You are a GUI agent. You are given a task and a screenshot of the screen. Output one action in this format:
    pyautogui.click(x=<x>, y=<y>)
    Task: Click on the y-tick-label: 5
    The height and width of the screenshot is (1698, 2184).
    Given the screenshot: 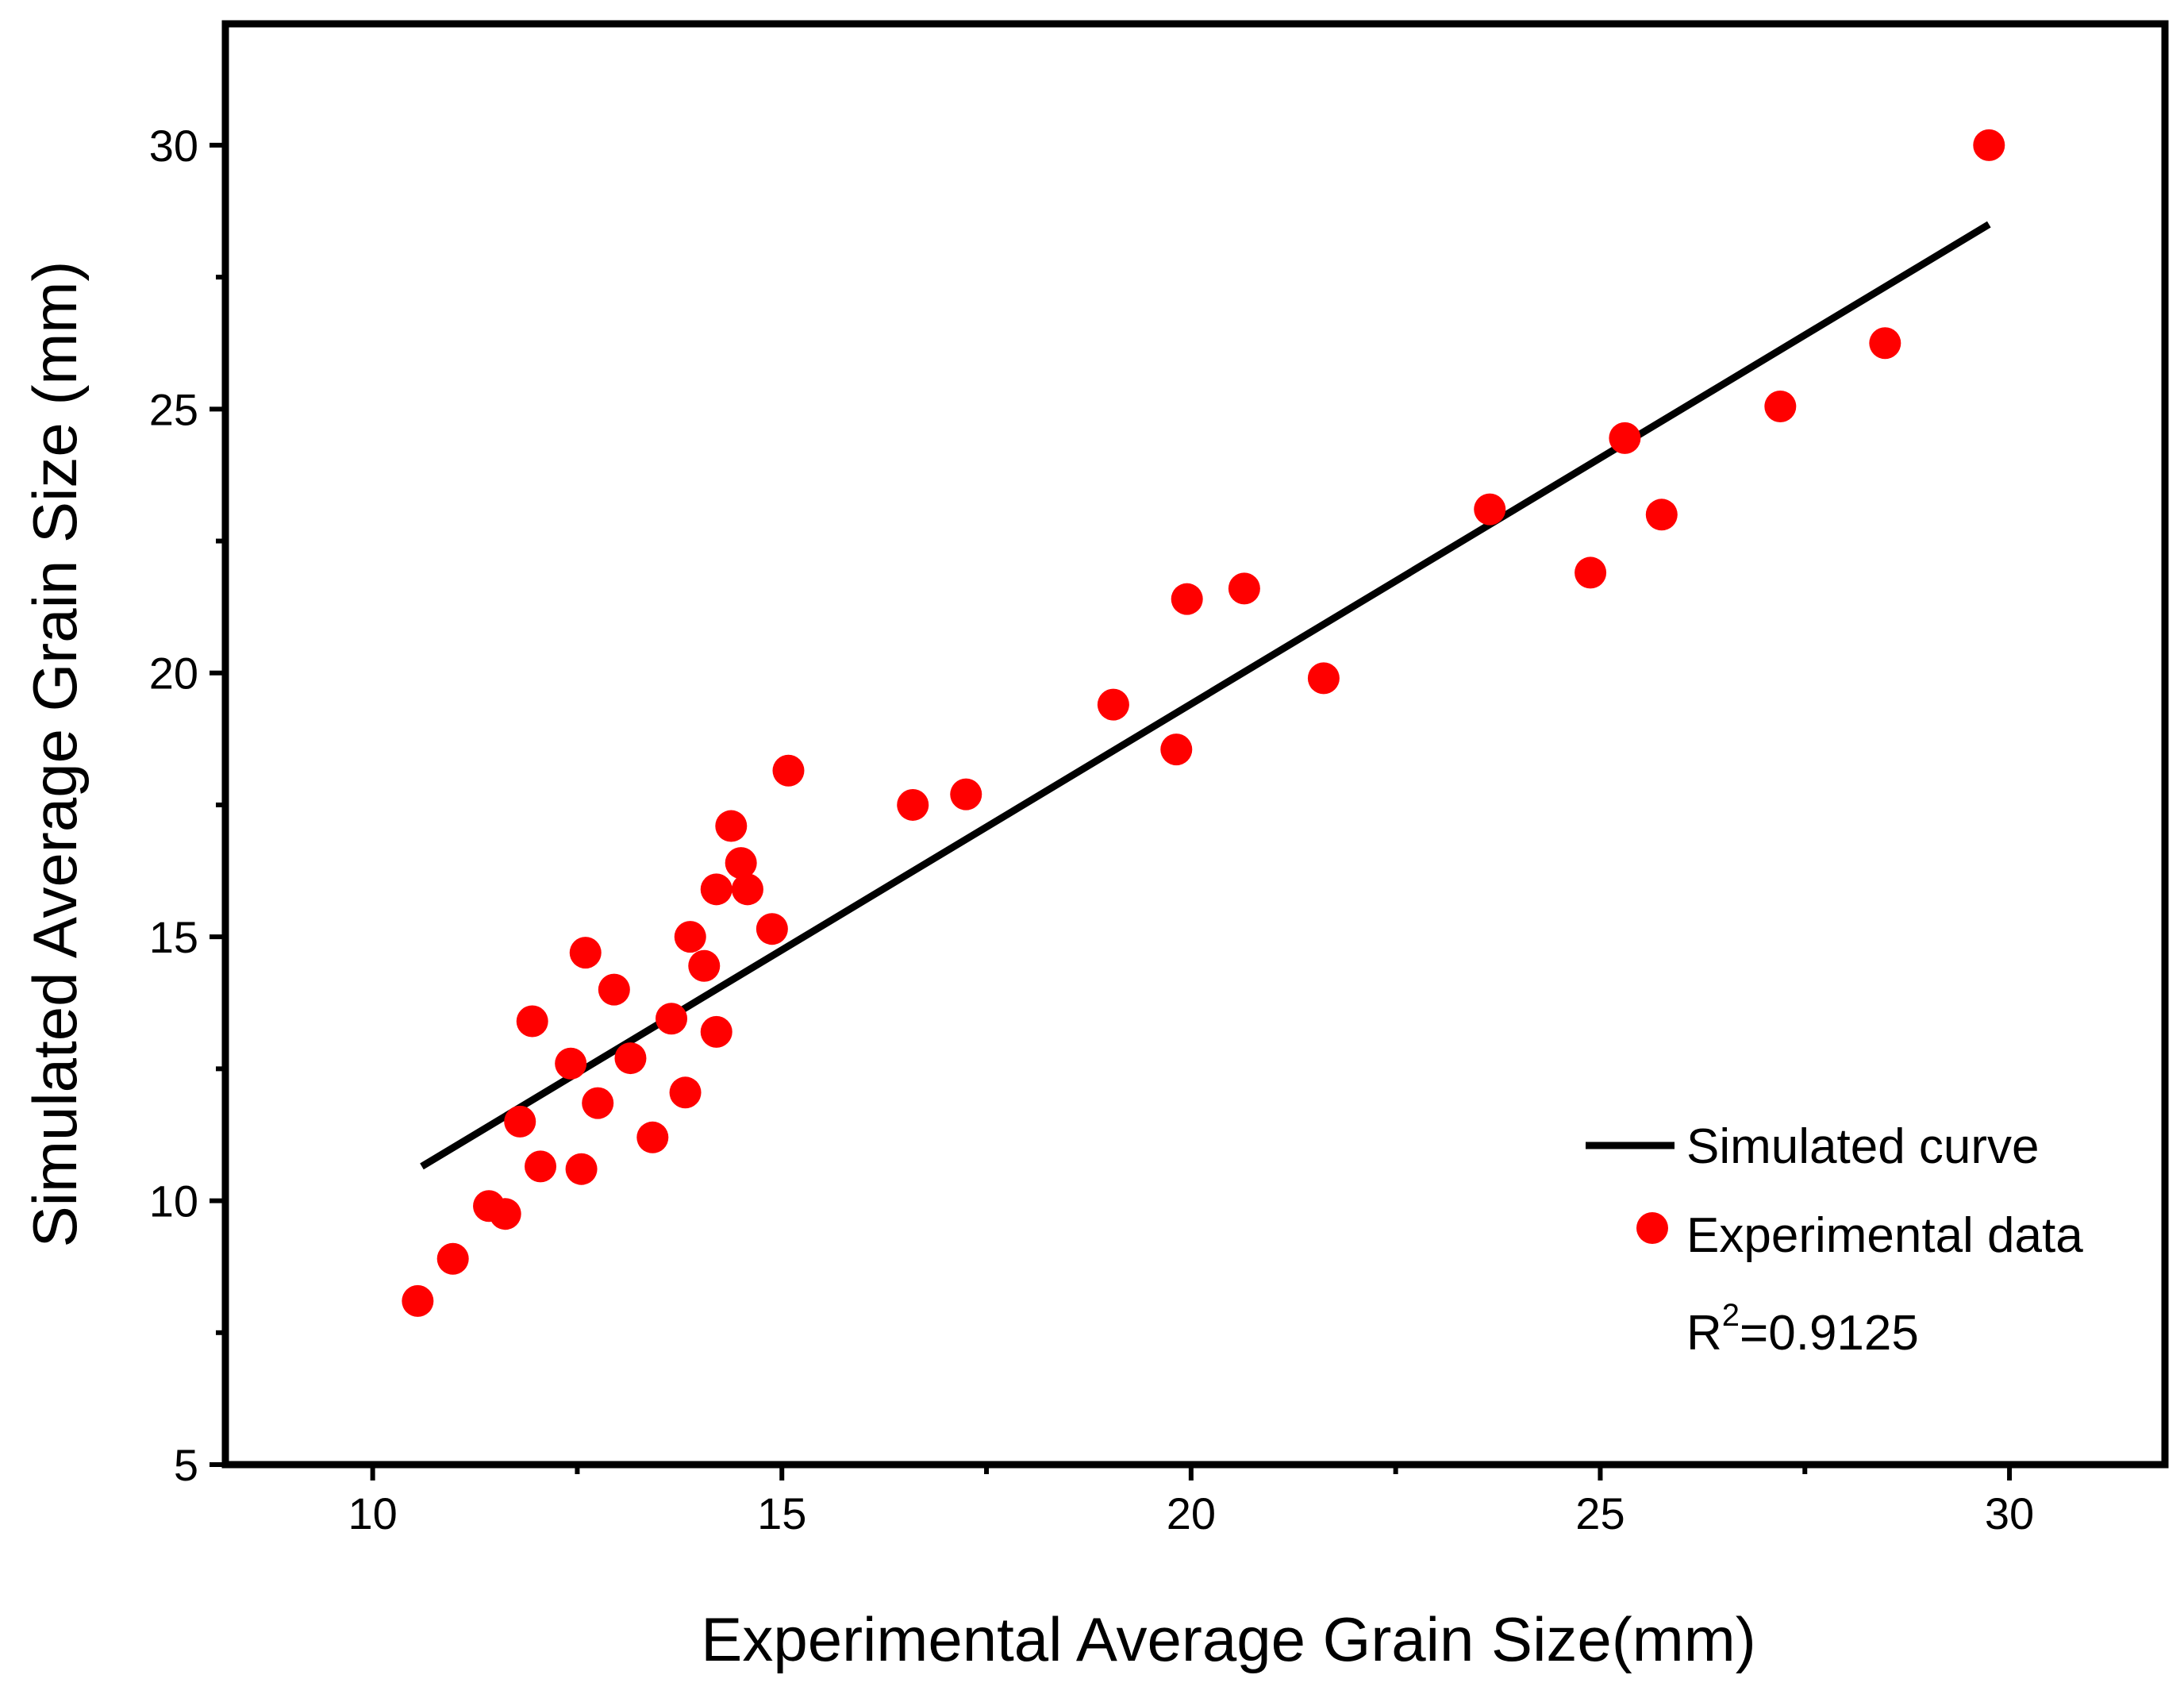 What is the action you would take?
    pyautogui.click(x=186, y=1465)
    